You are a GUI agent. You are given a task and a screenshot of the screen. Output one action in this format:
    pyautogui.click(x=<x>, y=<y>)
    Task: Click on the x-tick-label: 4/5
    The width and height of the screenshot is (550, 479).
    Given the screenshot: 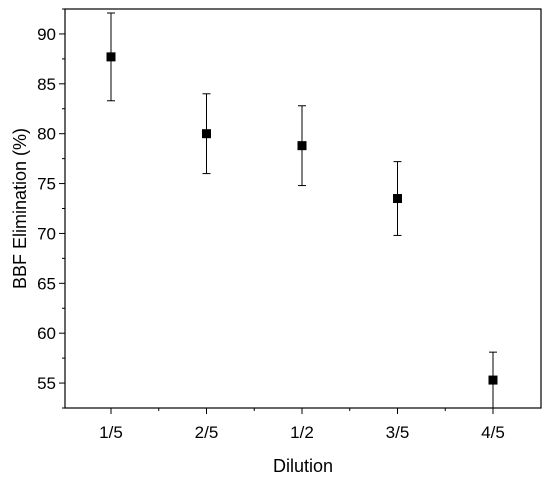 What is the action you would take?
    pyautogui.click(x=493, y=432)
    